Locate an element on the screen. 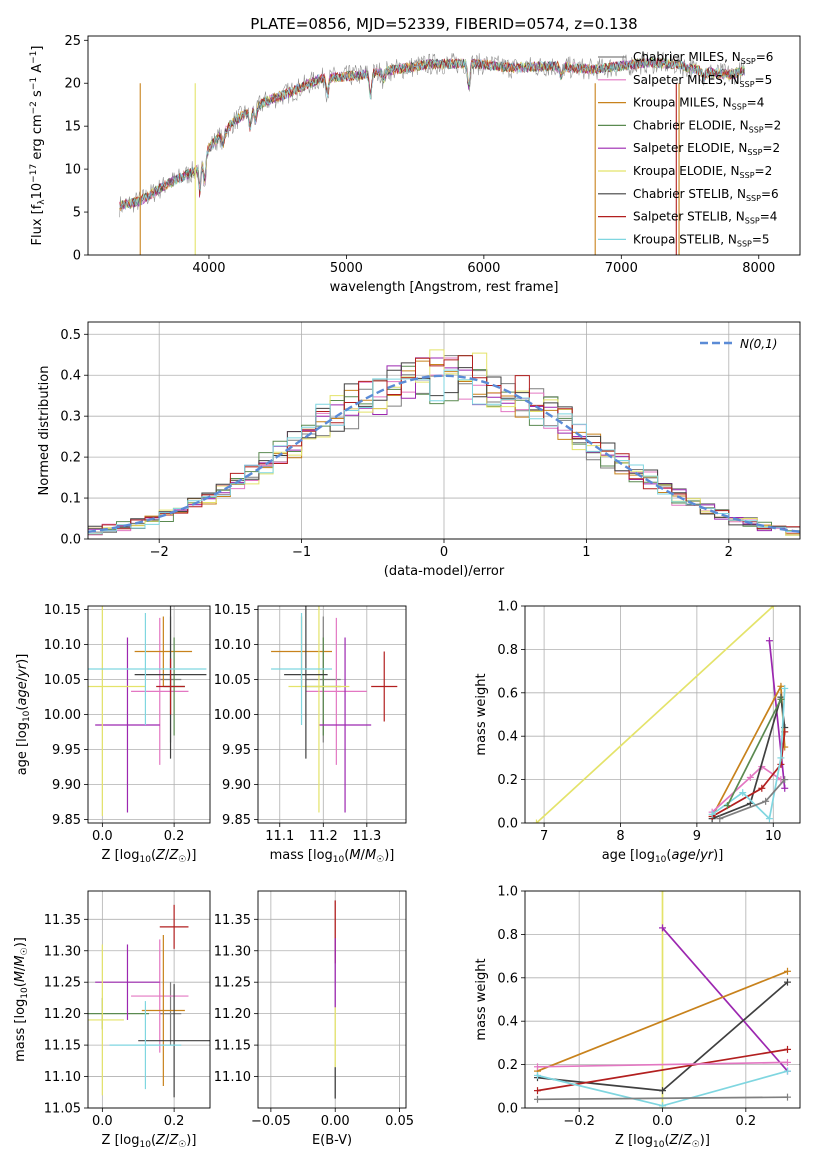 The height and width of the screenshot is (1170, 819). legend-label: Kroupa STELIB, NSSP=5 is located at coordinates (701, 240).